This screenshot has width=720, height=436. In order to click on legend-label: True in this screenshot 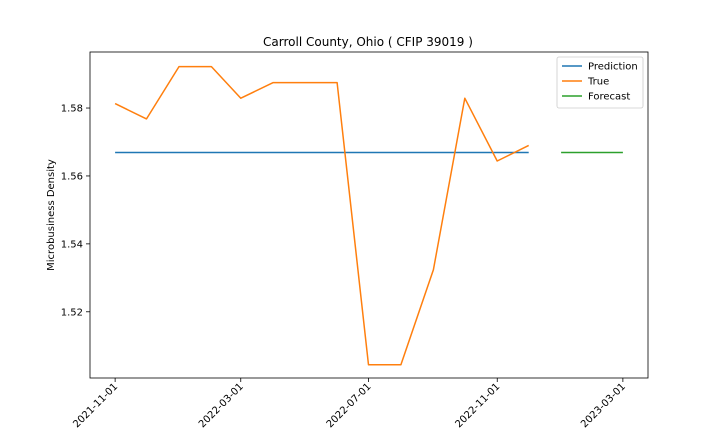, I will do `click(598, 82)`.